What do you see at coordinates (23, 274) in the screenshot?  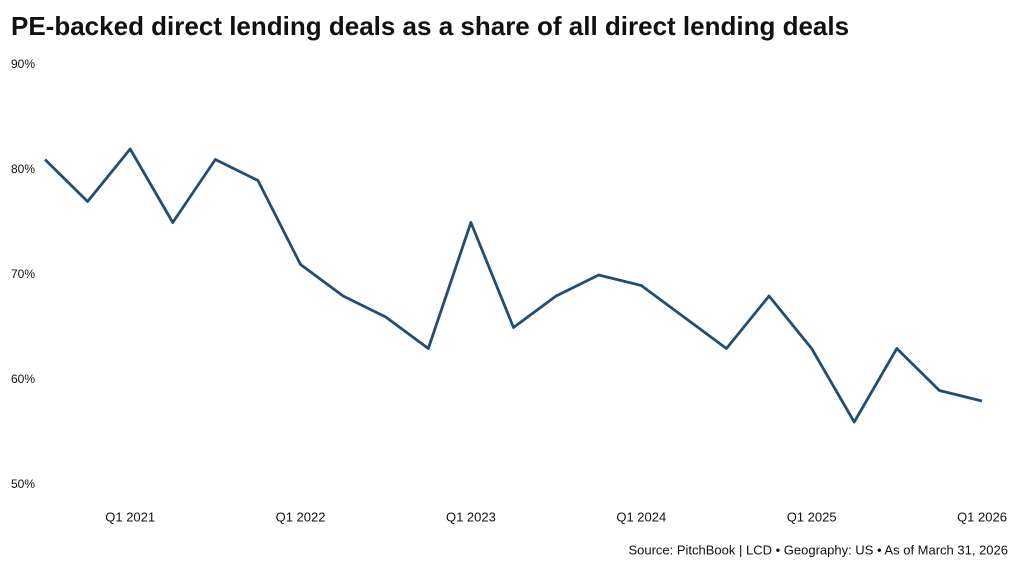 I see `y-tick-label: 70%` at bounding box center [23, 274].